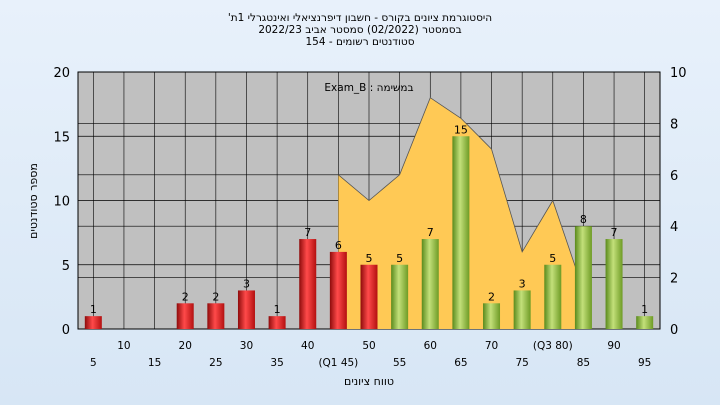 The width and height of the screenshot is (720, 405). I want to click on x-tick-label: 5, so click(93, 363).